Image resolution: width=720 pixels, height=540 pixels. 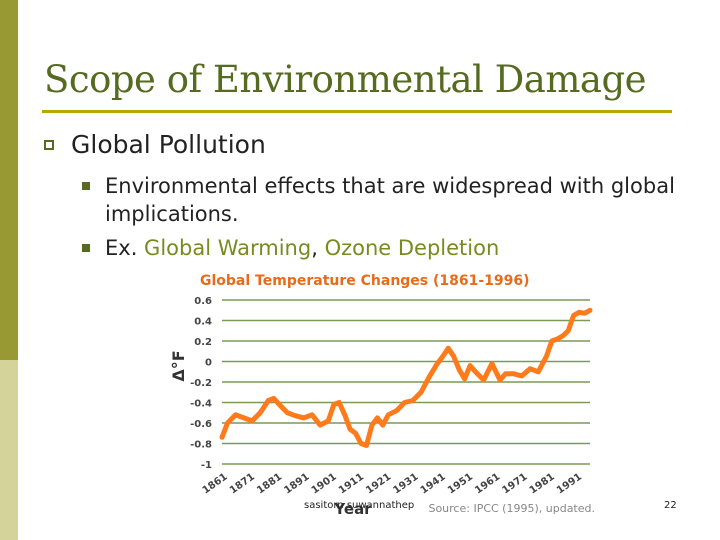 I want to click on y-tick-label: -1, so click(x=206, y=465).